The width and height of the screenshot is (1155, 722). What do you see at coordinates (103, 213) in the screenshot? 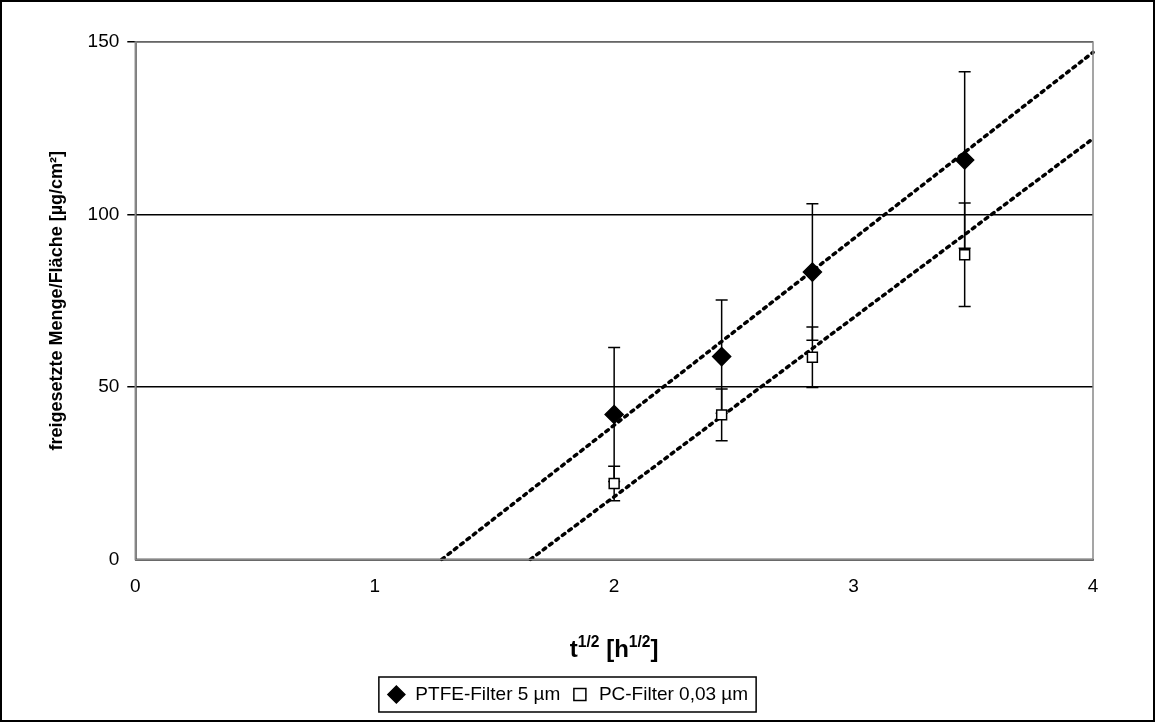
I see `y-tick-label: 100` at bounding box center [103, 213].